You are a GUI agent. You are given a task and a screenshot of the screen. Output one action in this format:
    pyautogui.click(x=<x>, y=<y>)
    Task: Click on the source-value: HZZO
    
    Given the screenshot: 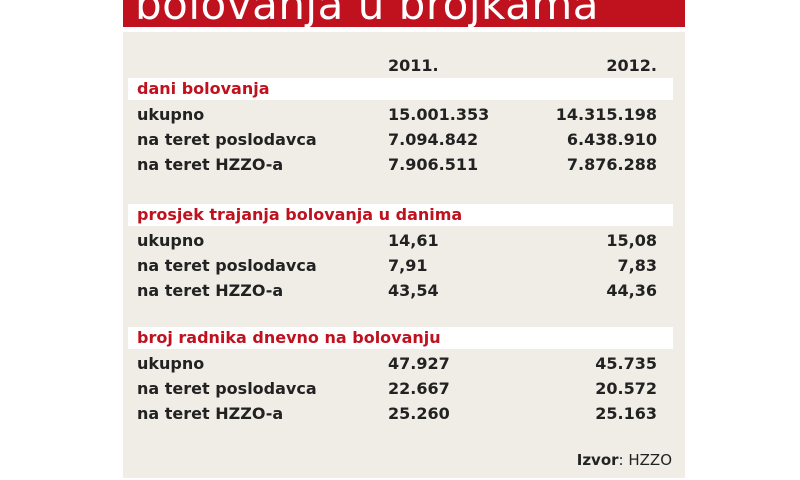 What is the action you would take?
    pyautogui.click(x=647, y=460)
    